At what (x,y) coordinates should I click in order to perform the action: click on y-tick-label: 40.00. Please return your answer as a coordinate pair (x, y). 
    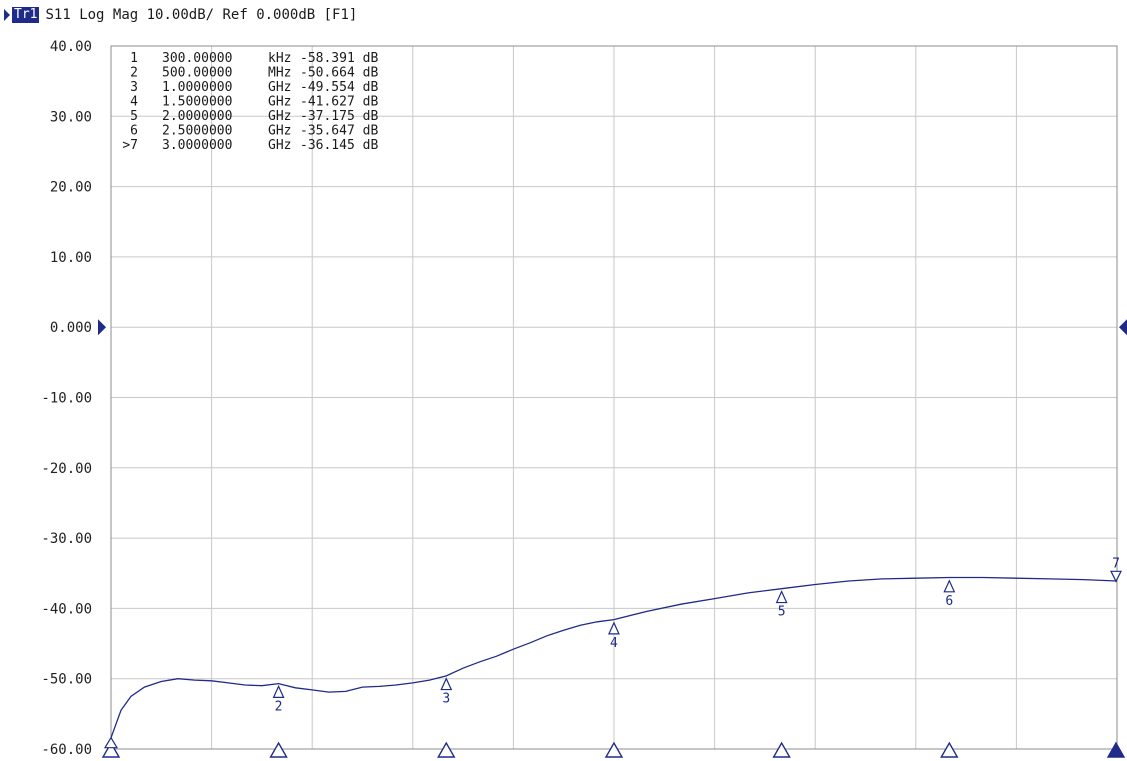
    Looking at the image, I should click on (71, 47).